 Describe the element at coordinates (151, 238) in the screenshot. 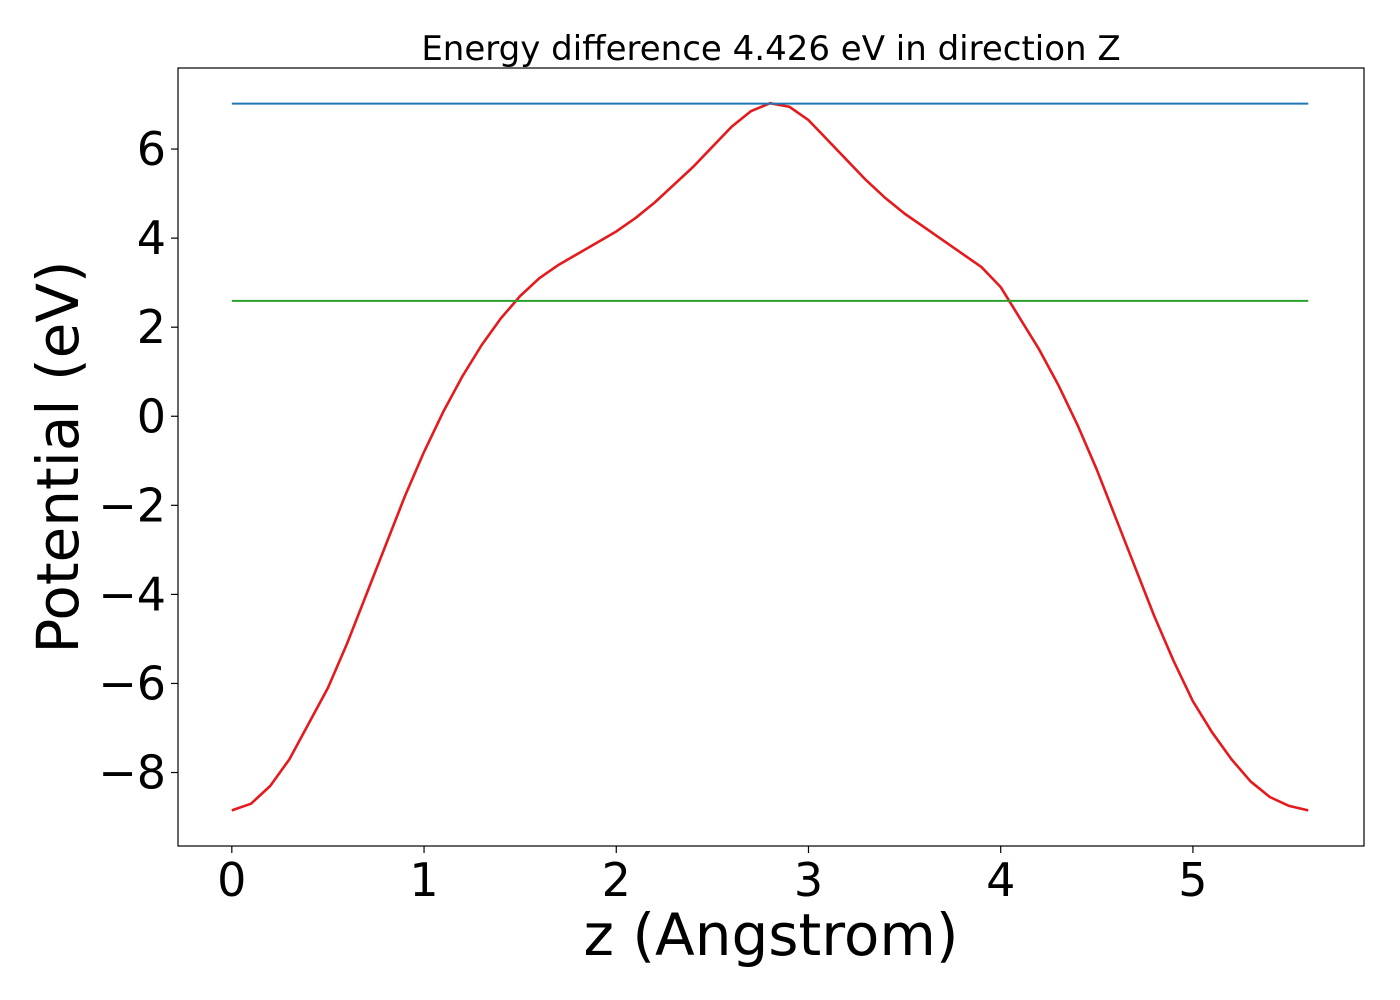

I see `y-tick-label: 4` at that location.